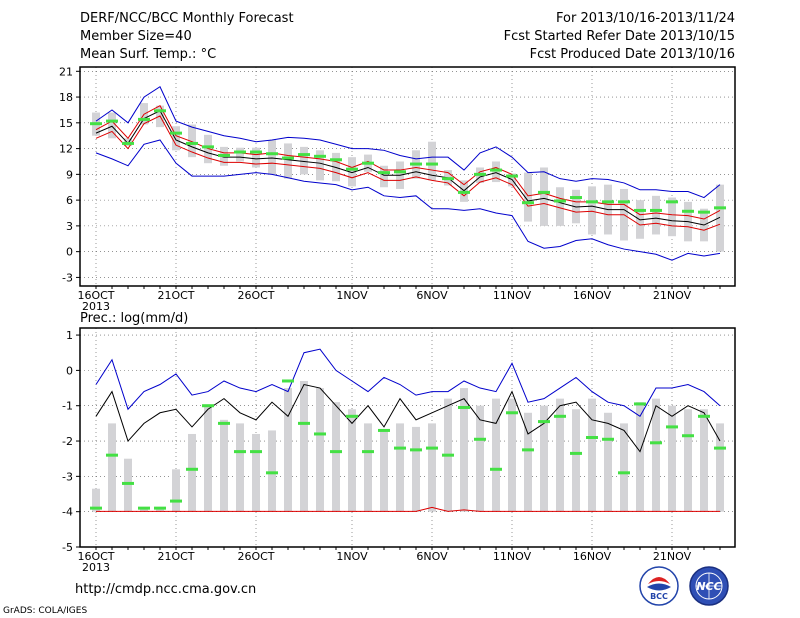  I want to click on prec-x-tick-label: 1NOV, so click(352, 556).